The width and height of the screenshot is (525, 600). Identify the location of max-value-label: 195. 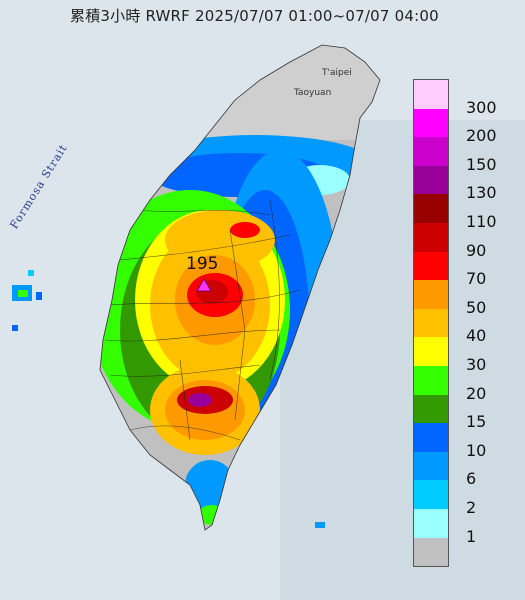
(202, 264).